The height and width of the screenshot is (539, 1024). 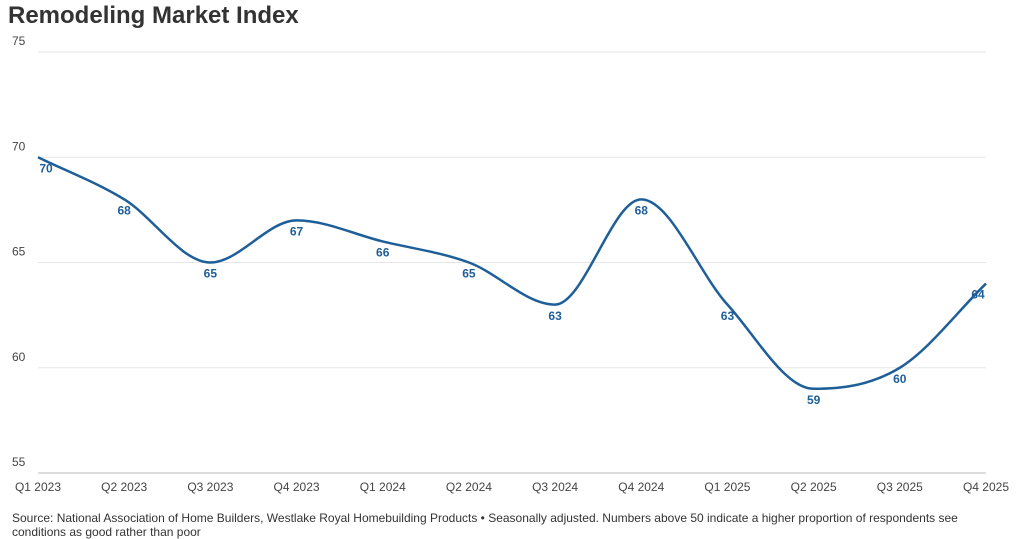 What do you see at coordinates (986, 487) in the screenshot?
I see `x-tick-label: Q4 2025` at bounding box center [986, 487].